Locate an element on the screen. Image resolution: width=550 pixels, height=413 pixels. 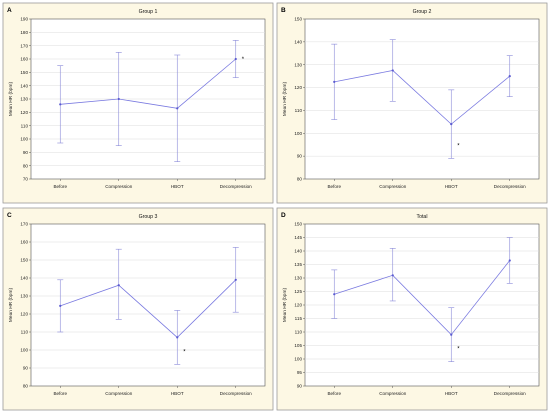
y-tick-label: 190 is located at coordinates (24, 19).